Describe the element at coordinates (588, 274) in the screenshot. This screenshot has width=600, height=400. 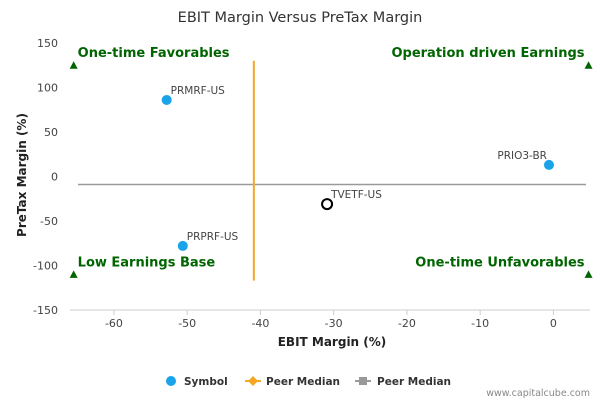
I see `quadrant-marker-bottom-right` at that location.